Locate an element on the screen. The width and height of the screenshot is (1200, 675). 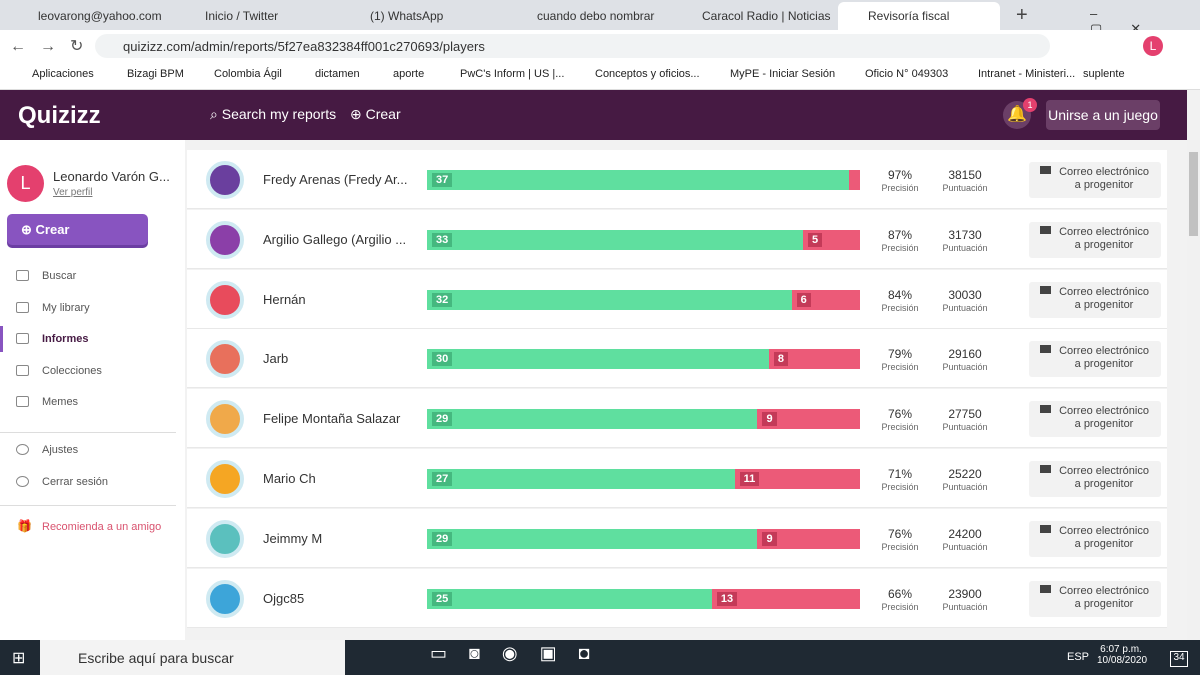
score: 29160 is located at coordinates (965, 354).